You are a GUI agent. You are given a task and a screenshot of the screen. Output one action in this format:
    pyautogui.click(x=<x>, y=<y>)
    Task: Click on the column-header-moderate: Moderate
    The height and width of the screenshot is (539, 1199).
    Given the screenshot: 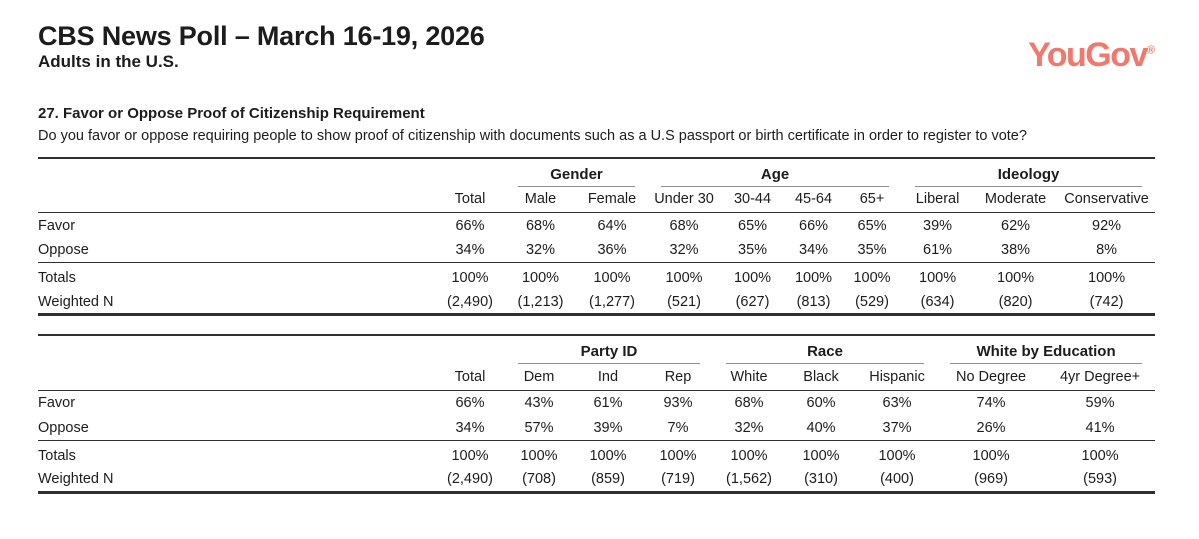 What is the action you would take?
    pyautogui.click(x=1016, y=200)
    